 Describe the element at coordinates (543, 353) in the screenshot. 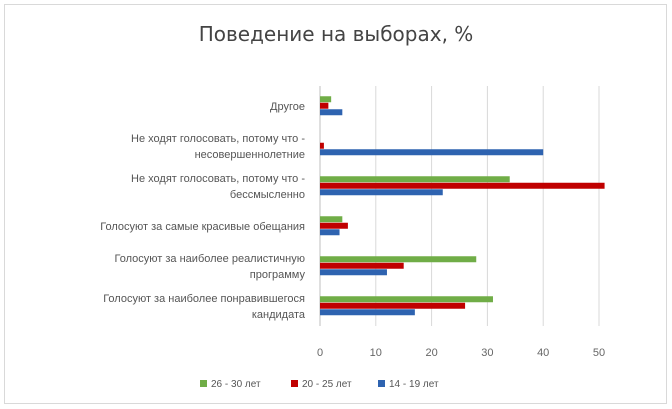

I see `x-tick-label: 40` at that location.